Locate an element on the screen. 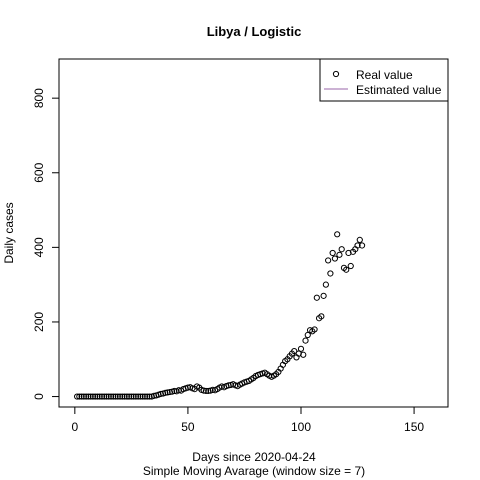 The width and height of the screenshot is (480, 480). legend: Real value Estimated value is located at coordinates (384, 80).